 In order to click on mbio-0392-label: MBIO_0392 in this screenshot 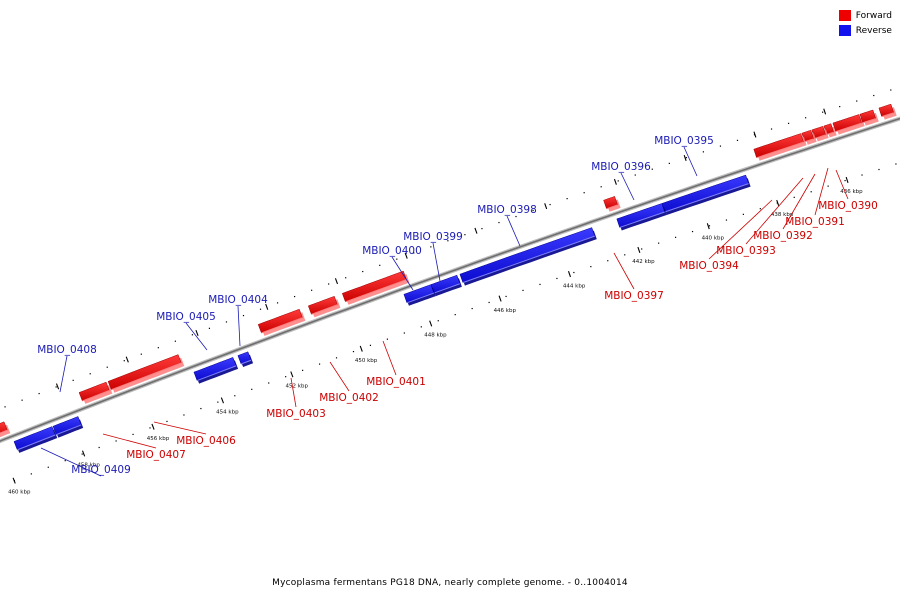, I will do `click(783, 236)`.